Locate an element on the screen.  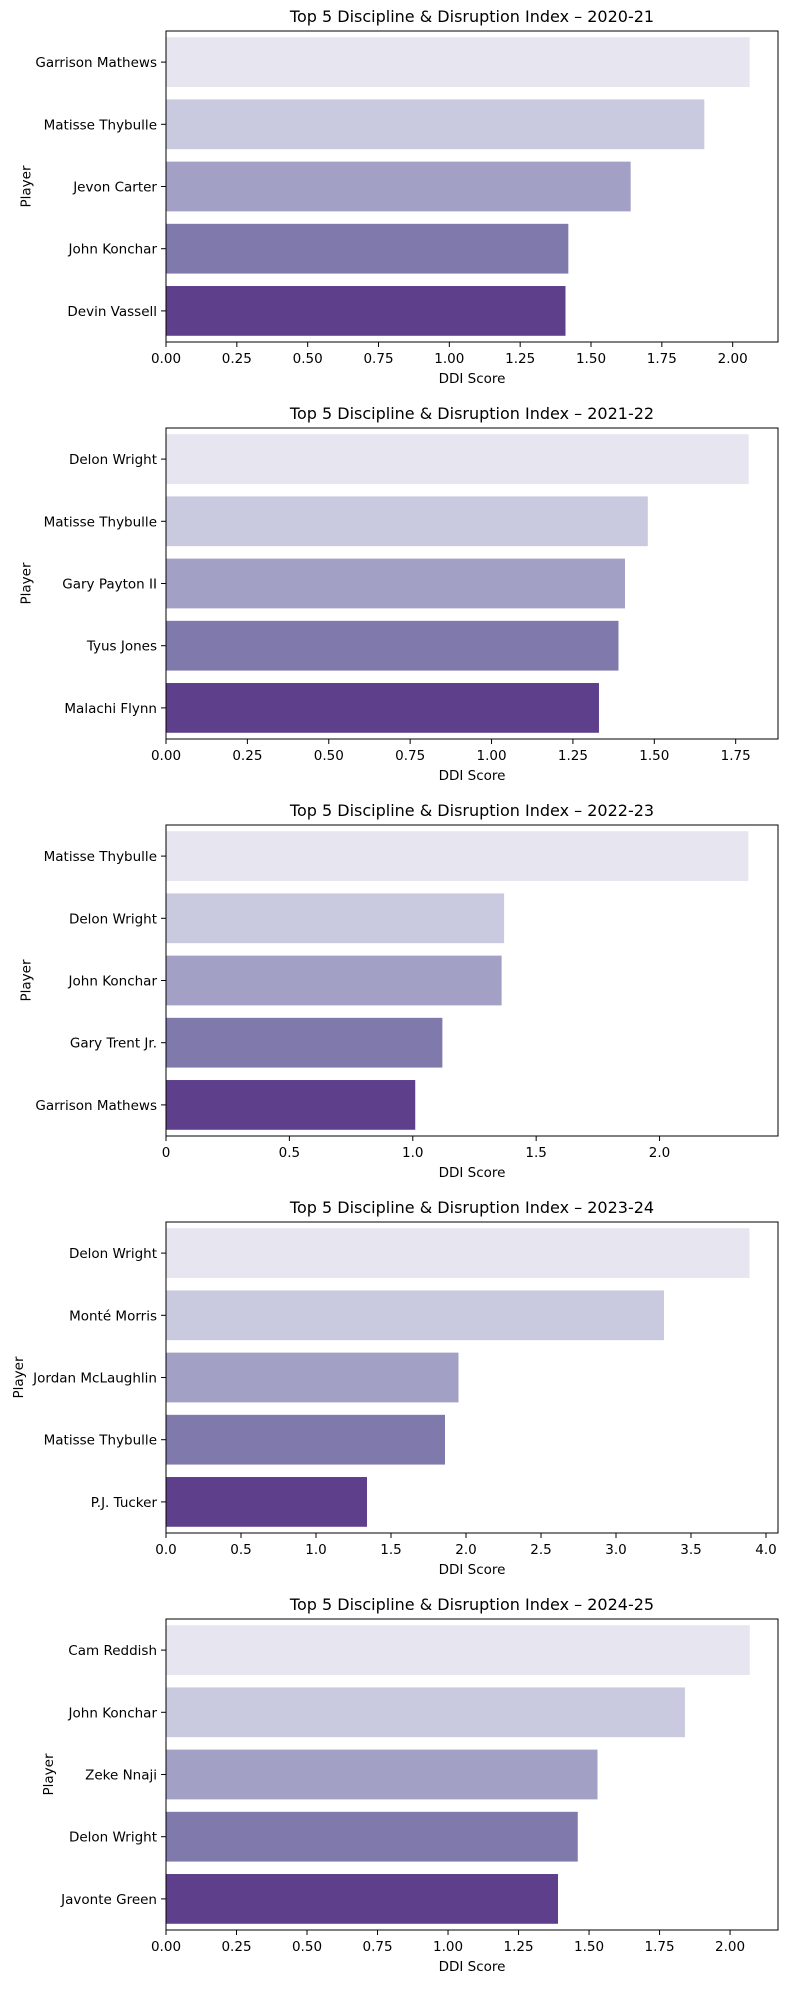
y-tick-label: Gary Payton II is located at coordinates (109, 585).